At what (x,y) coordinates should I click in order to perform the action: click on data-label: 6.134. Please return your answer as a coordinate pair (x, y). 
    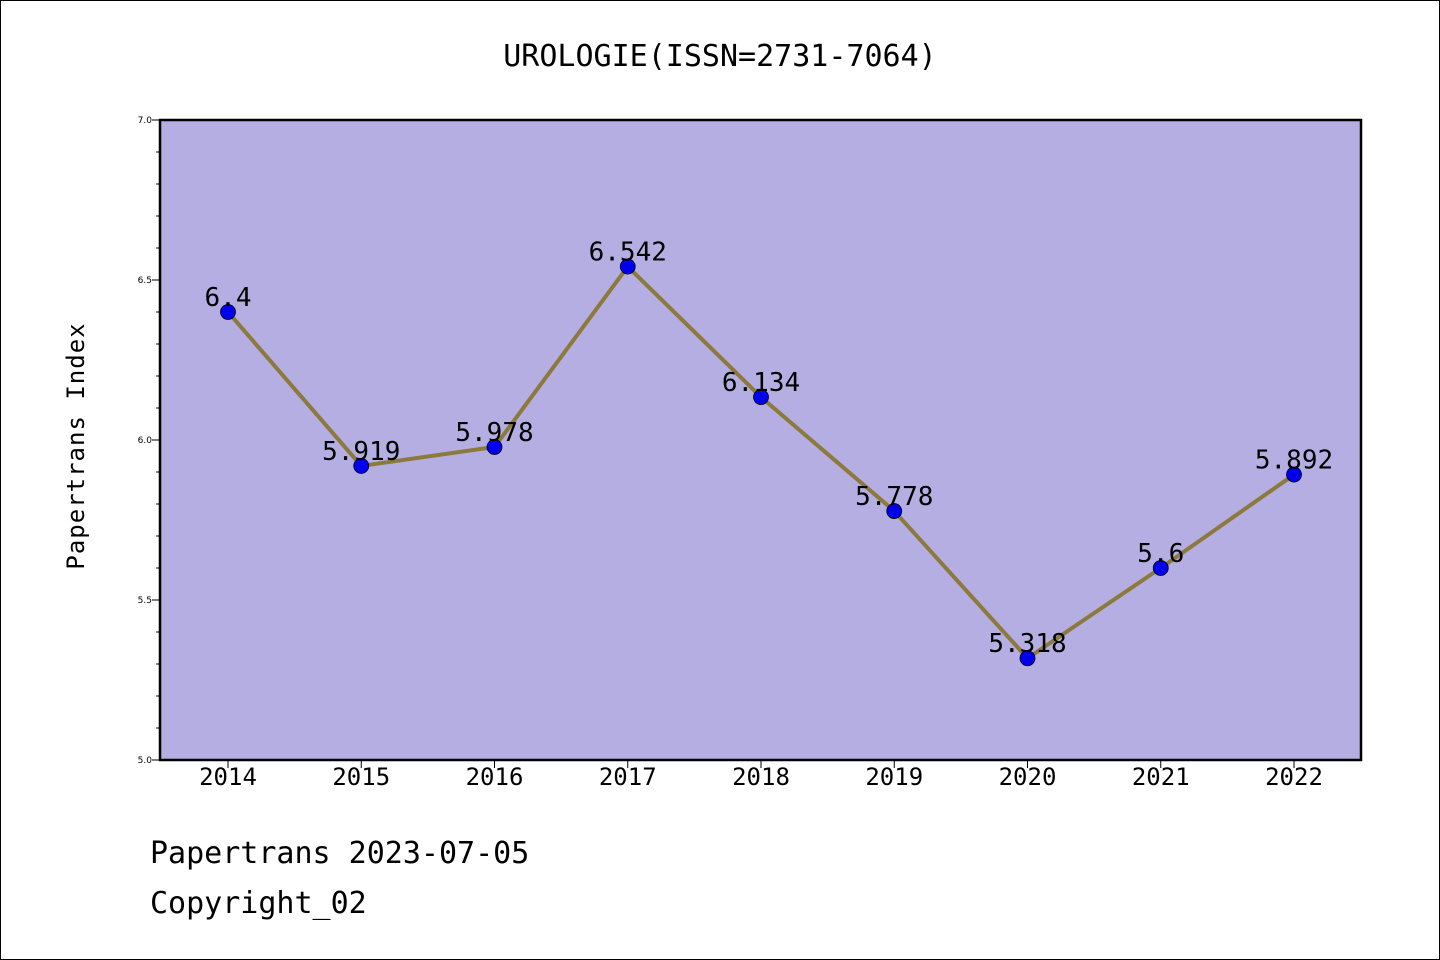
    Looking at the image, I should click on (761, 383).